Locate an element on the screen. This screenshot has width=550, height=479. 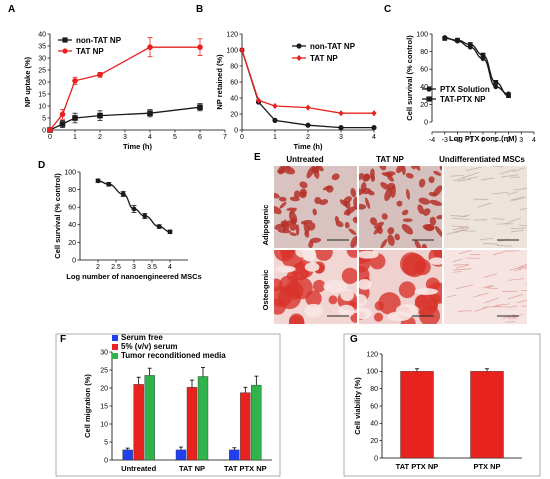
legend-swatch is located at coordinates (115, 356).